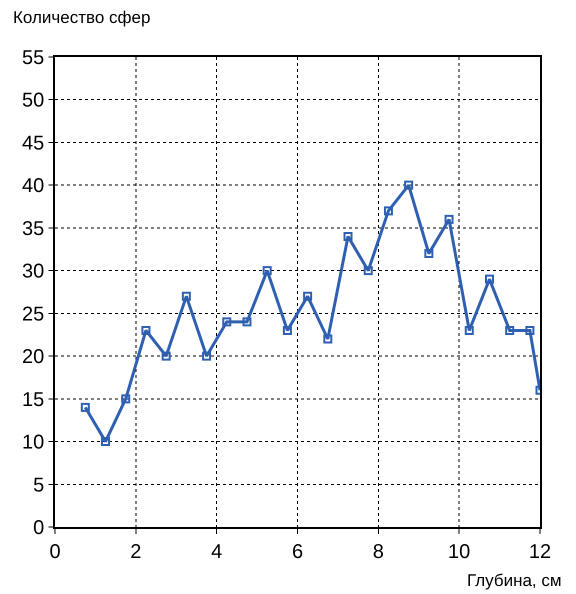  I want to click on y-axis-title: Количество сфер, so click(81, 17).